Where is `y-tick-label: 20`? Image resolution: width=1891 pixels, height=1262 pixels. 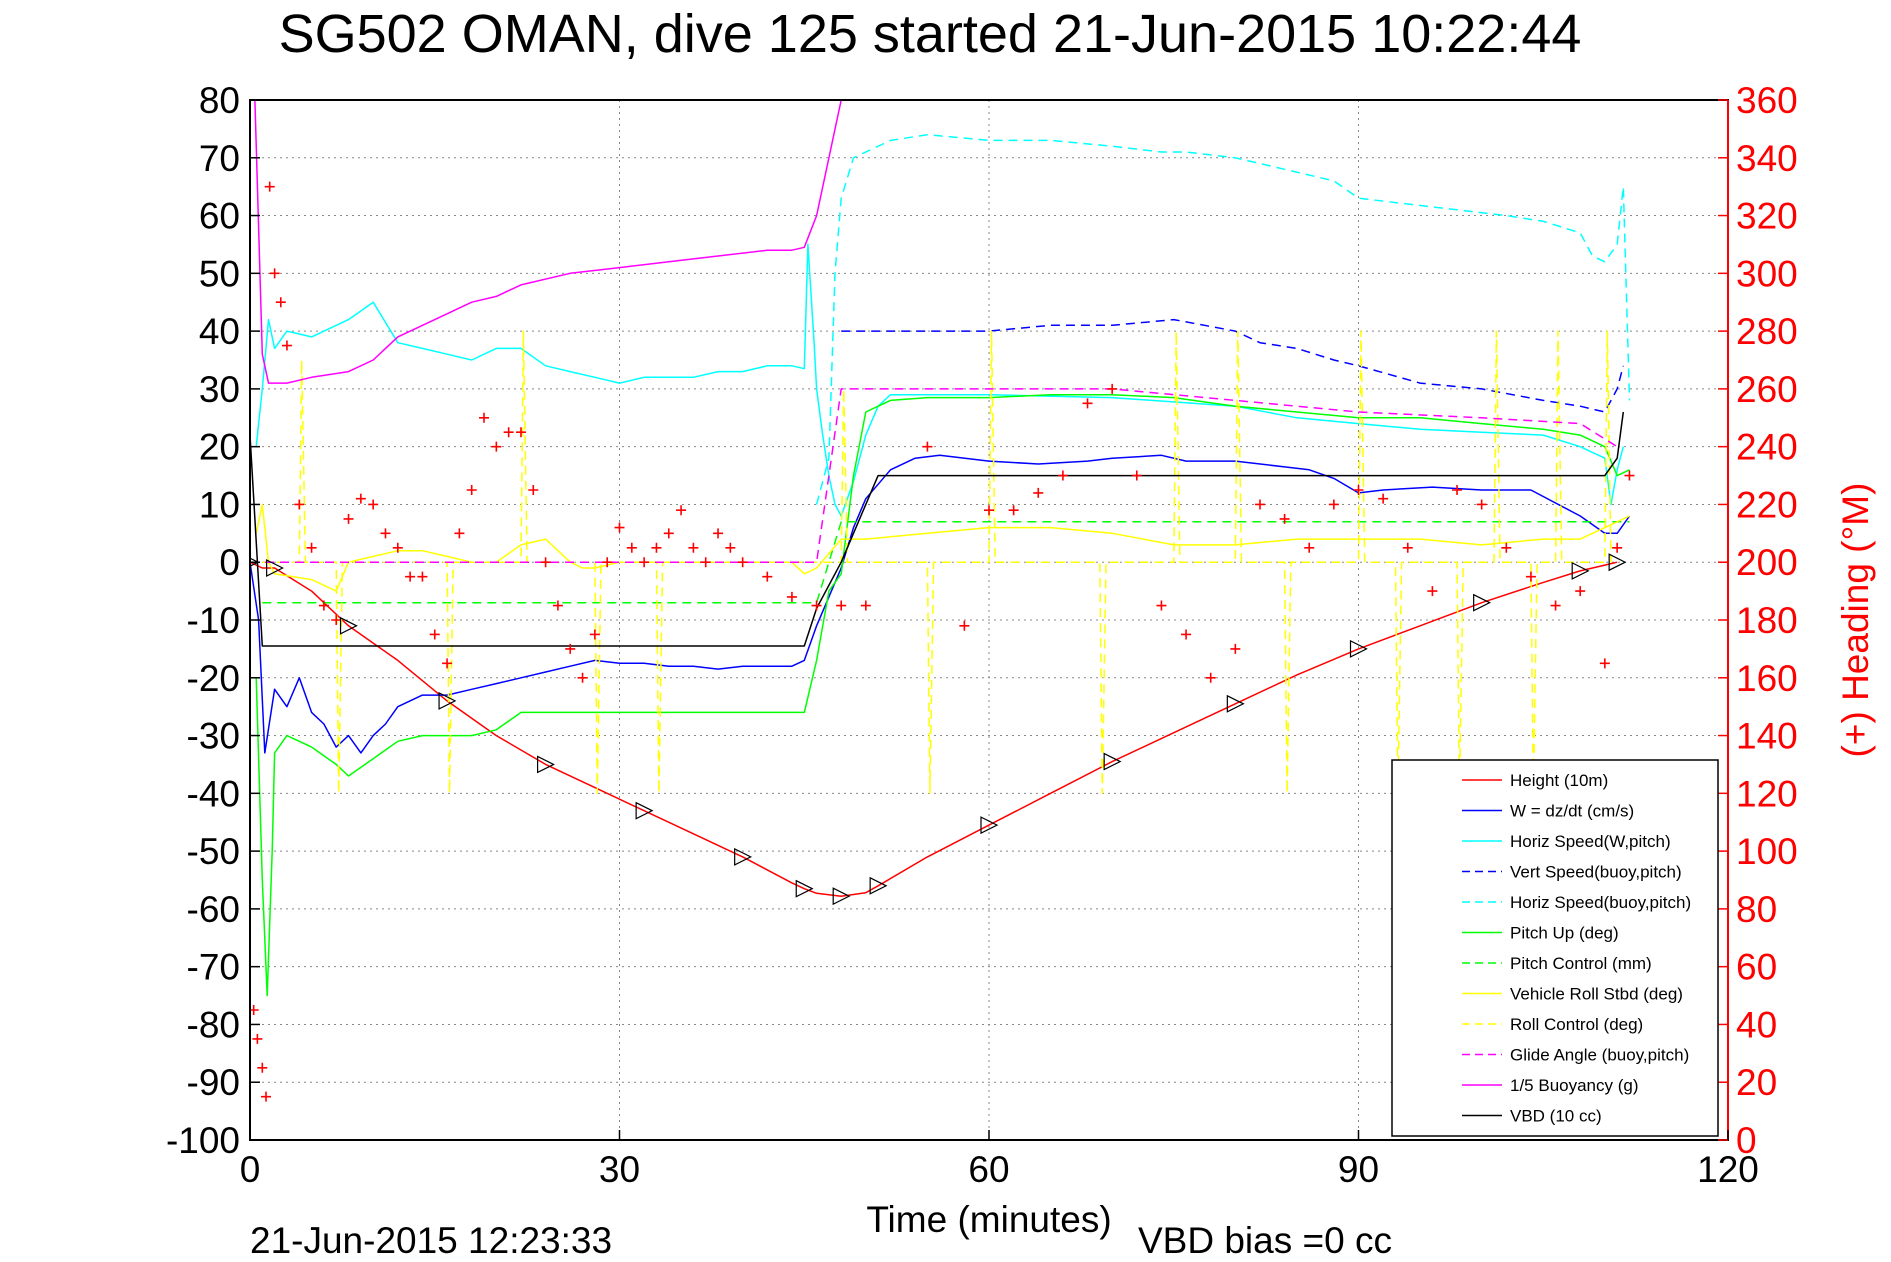
y-tick-label: 20 is located at coordinates (219, 447).